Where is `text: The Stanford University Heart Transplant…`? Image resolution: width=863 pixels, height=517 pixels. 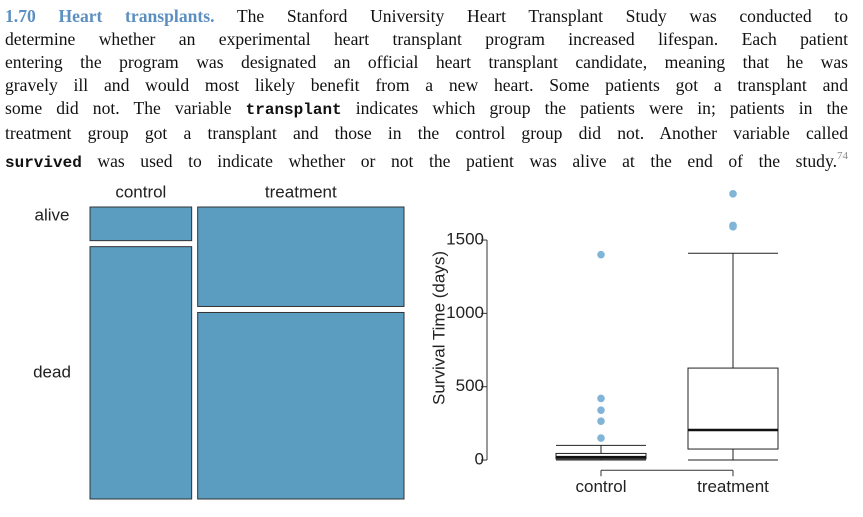
text: The Stanford University Heart Transplant… is located at coordinates (542, 16).